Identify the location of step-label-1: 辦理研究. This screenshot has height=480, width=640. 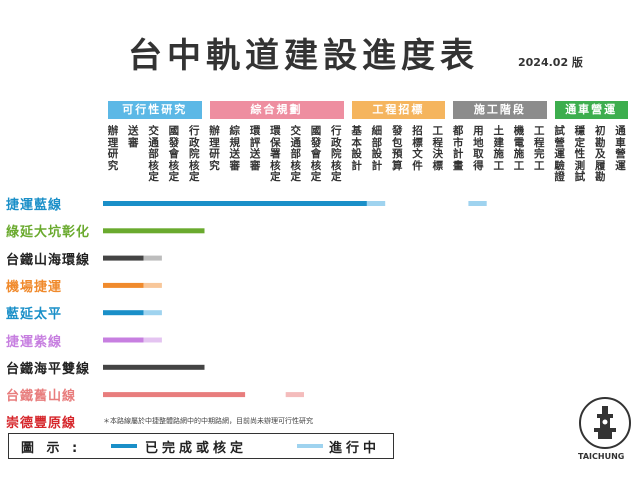
(113, 148).